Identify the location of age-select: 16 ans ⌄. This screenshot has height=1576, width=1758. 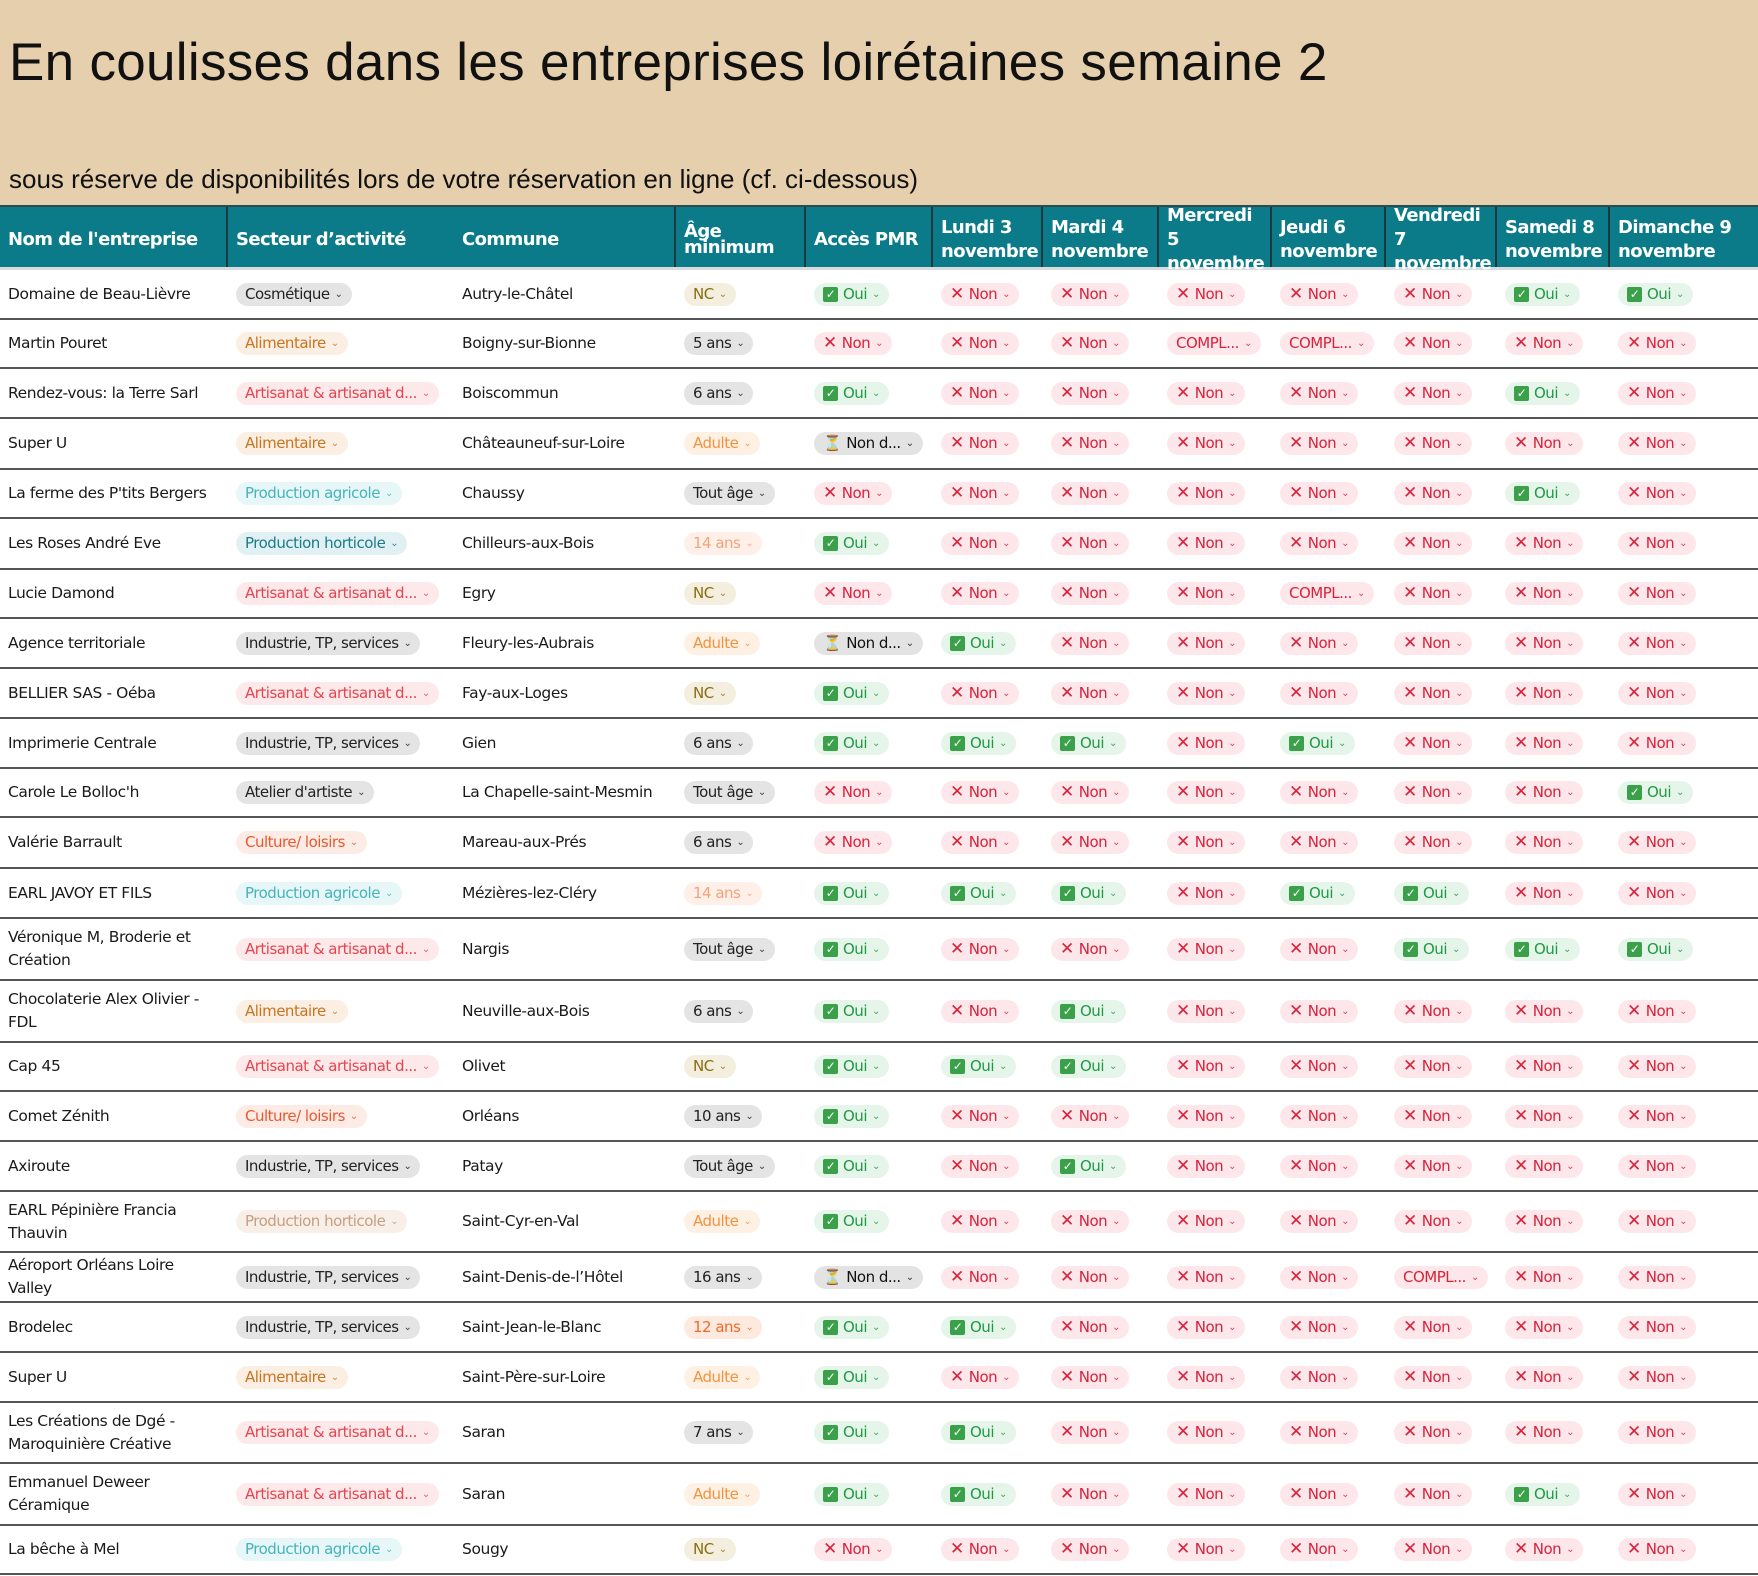
(723, 1277).